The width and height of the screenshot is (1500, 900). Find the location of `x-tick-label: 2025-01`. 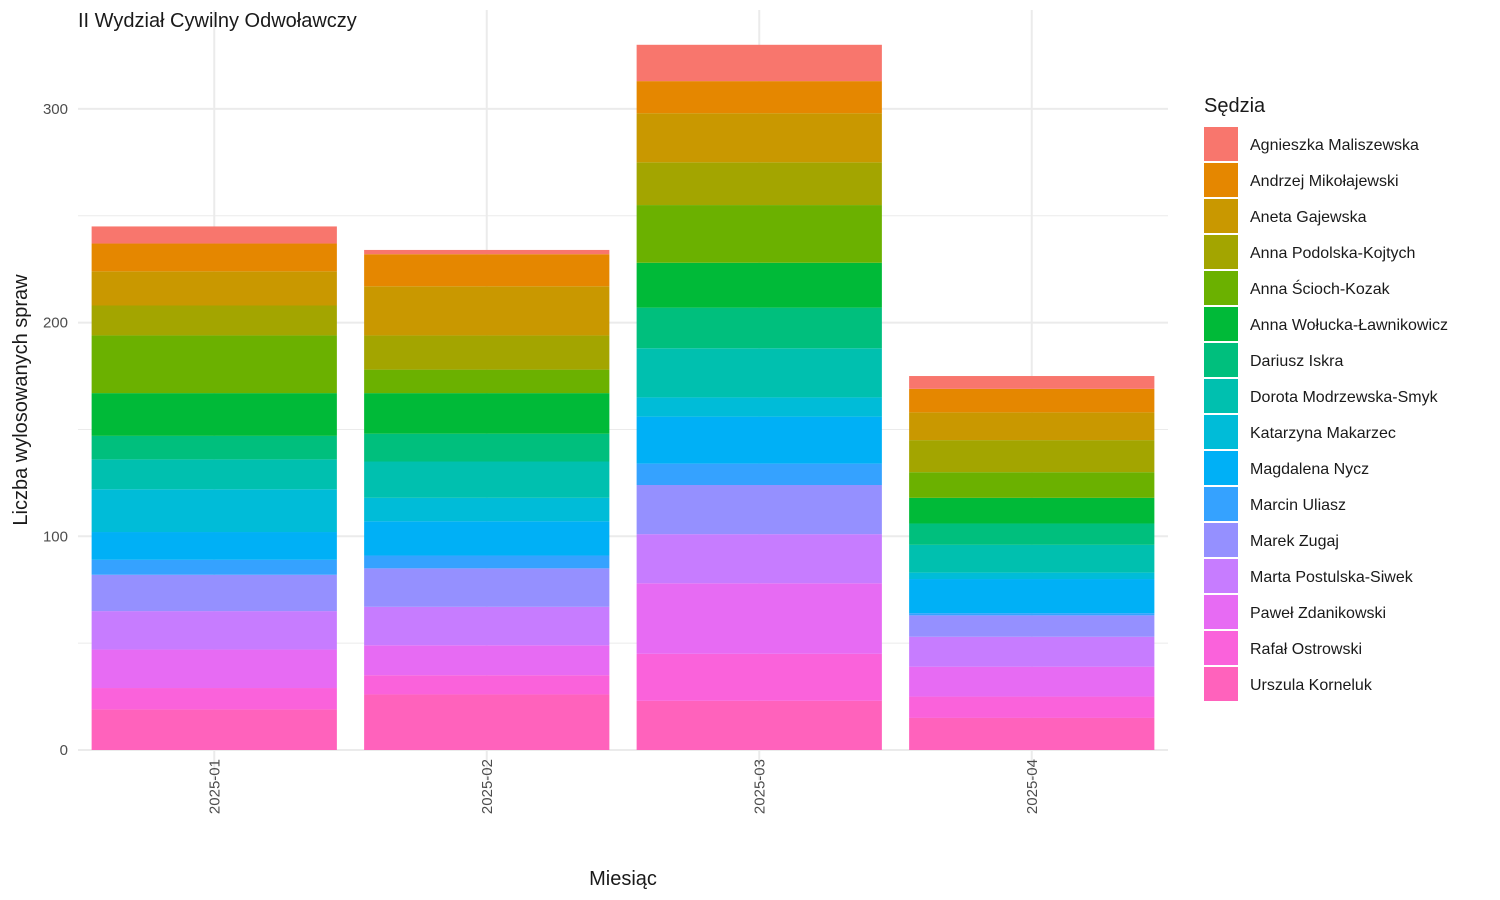

x-tick-label: 2025-01 is located at coordinates (214, 786).